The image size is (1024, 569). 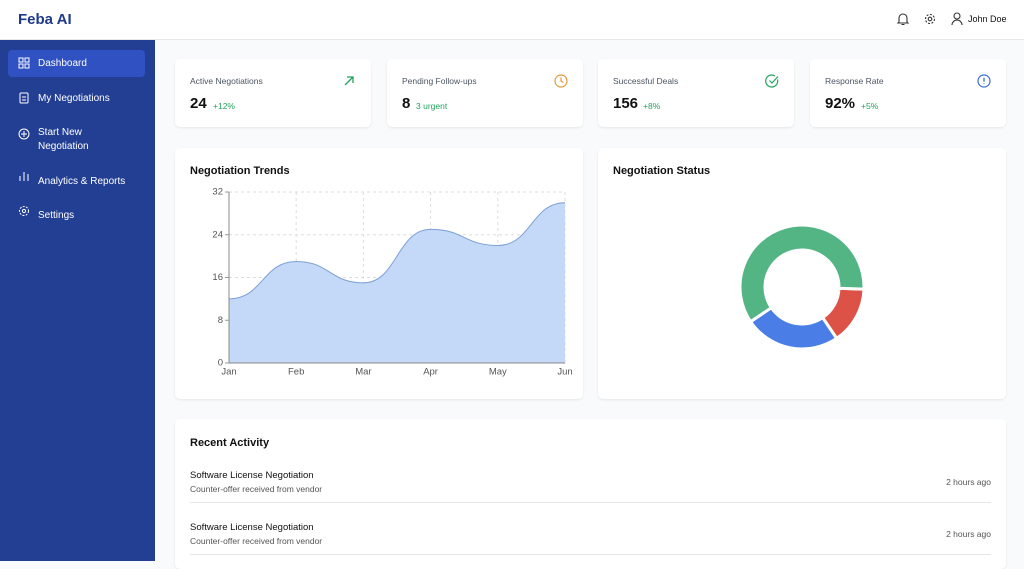 What do you see at coordinates (930, 19) in the screenshot?
I see `settings-icon` at bounding box center [930, 19].